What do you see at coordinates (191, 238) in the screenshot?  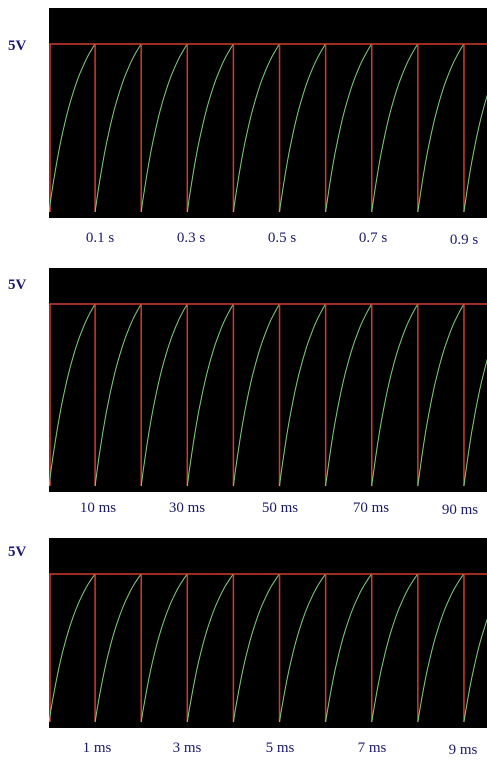 I see `x-tick-label: 0.3 s` at bounding box center [191, 238].